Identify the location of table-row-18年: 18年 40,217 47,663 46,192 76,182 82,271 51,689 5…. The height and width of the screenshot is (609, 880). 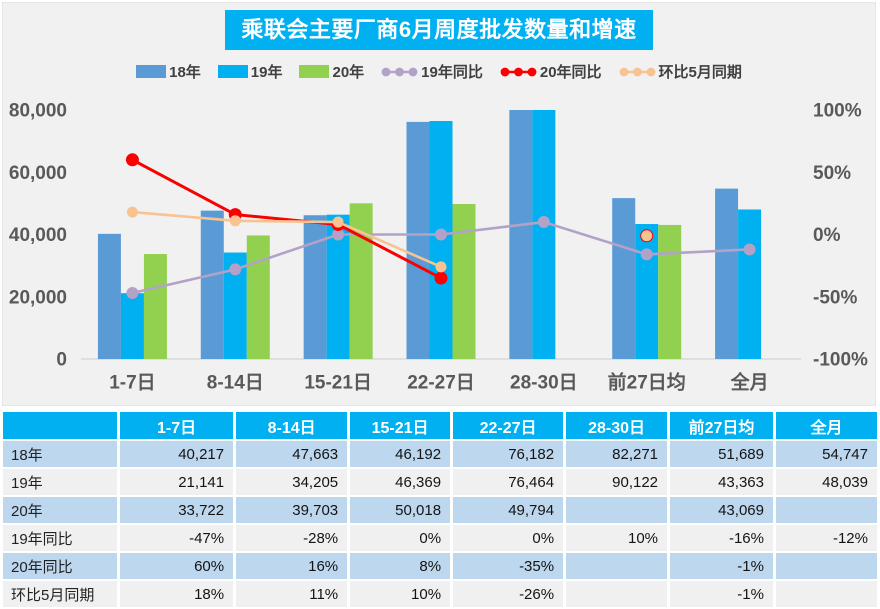
(440, 454).